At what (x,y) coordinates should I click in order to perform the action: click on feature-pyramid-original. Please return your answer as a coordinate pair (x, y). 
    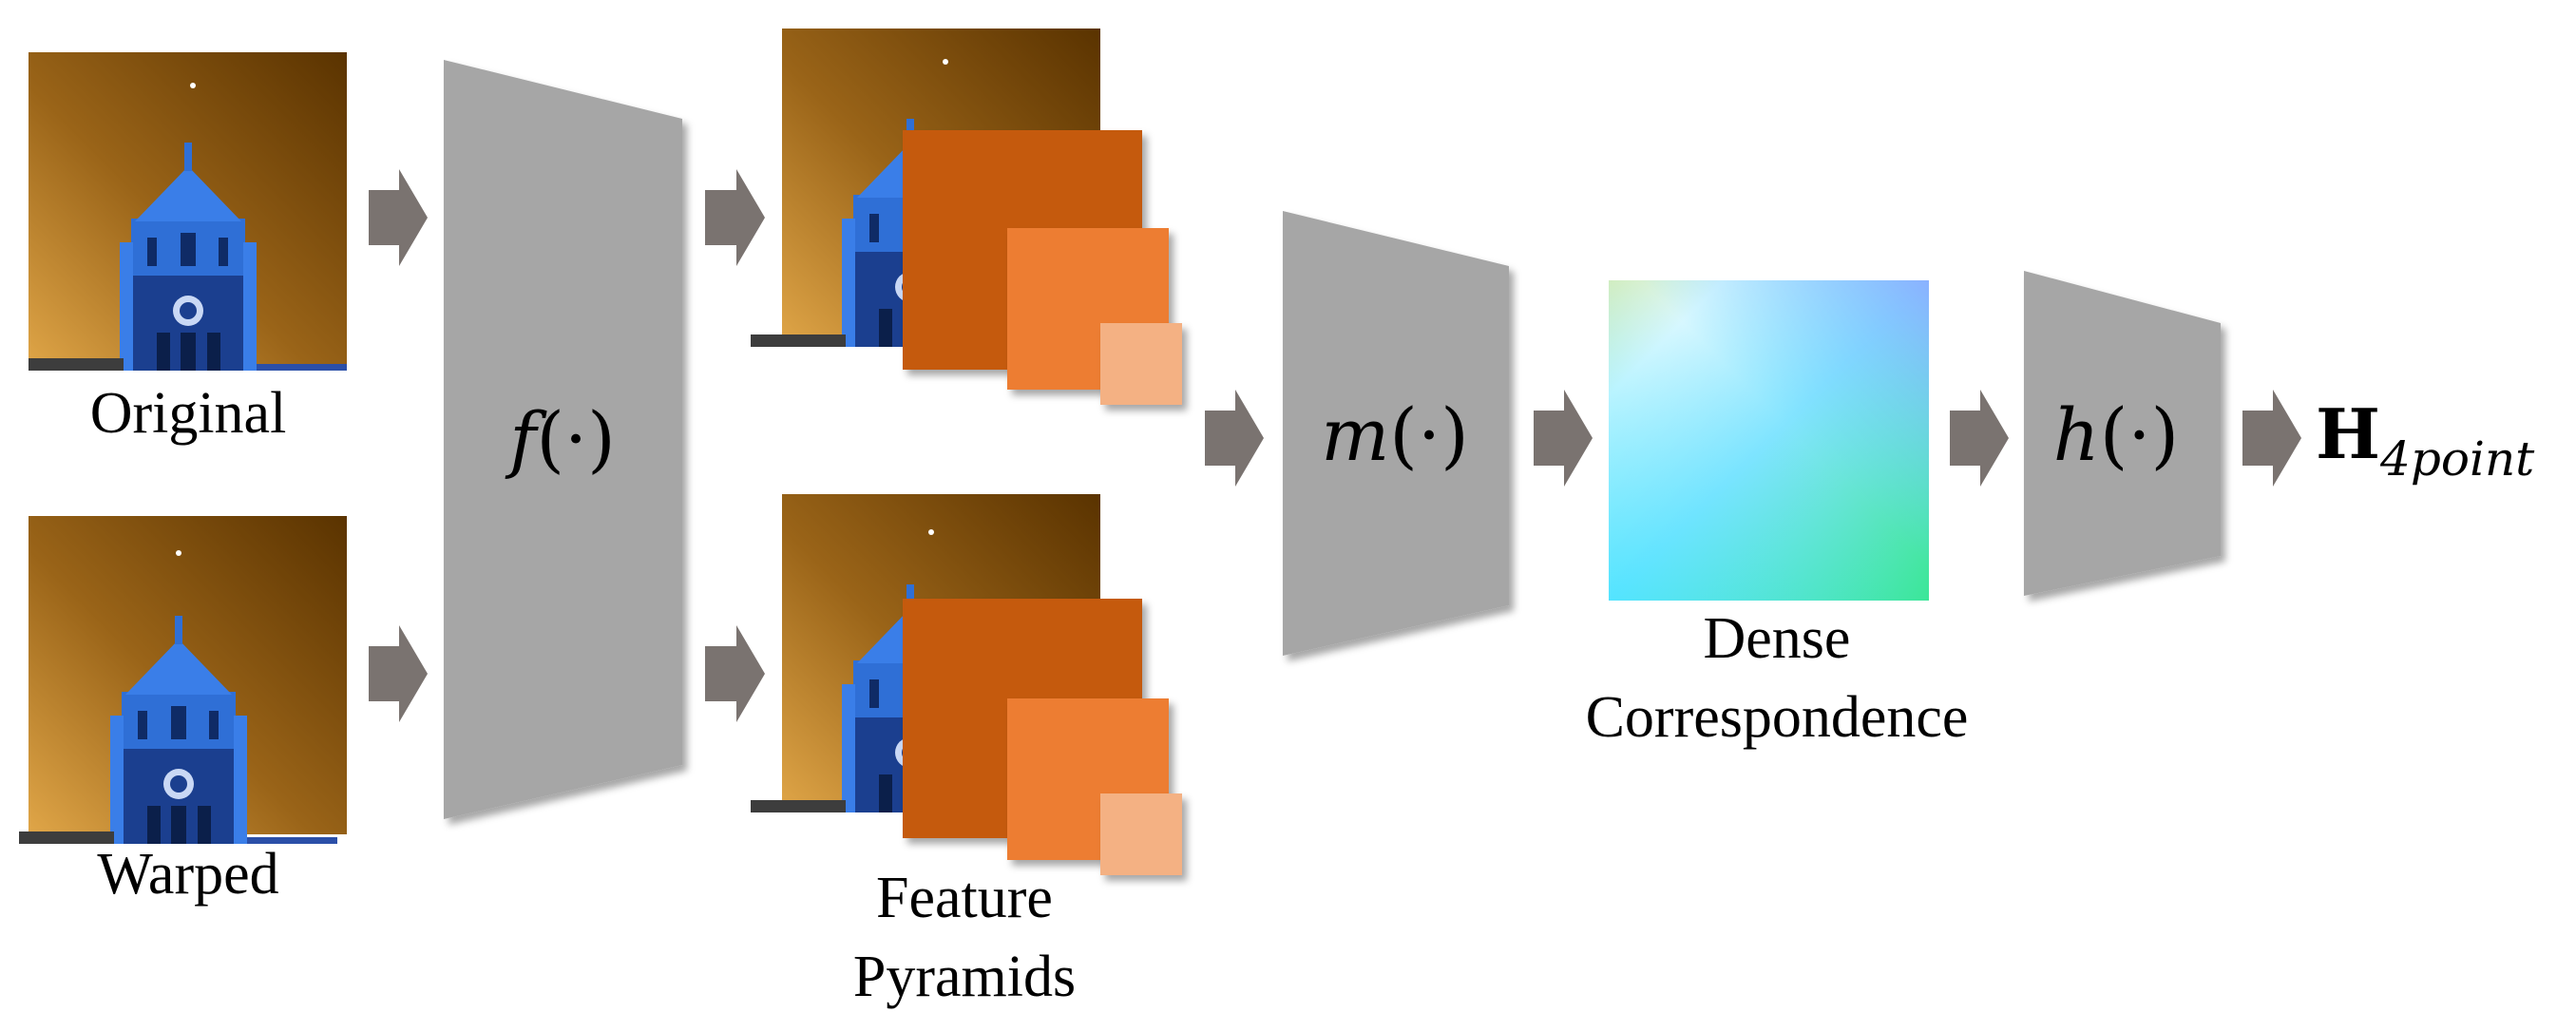
    Looking at the image, I should click on (966, 217).